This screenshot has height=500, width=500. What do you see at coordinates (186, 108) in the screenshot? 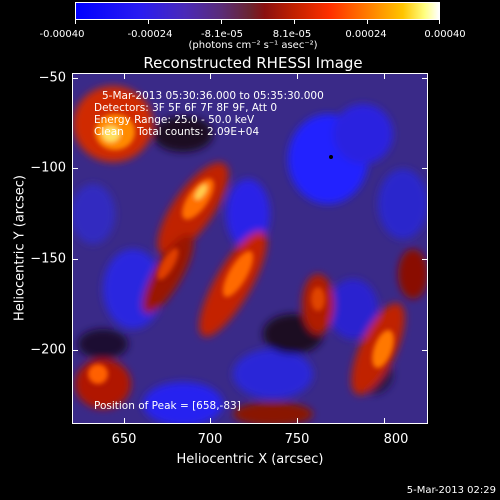
I see `detectors-info: Detectors: 3F 5F 6F 7F 8F 9F, Att 0` at bounding box center [186, 108].